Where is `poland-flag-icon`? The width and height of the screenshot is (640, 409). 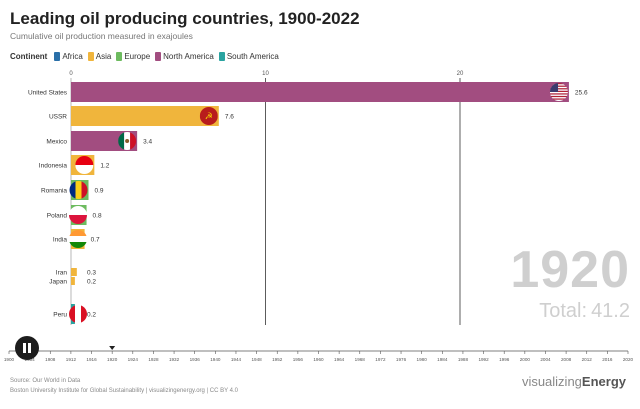 poland-flag-icon is located at coordinates (78, 215).